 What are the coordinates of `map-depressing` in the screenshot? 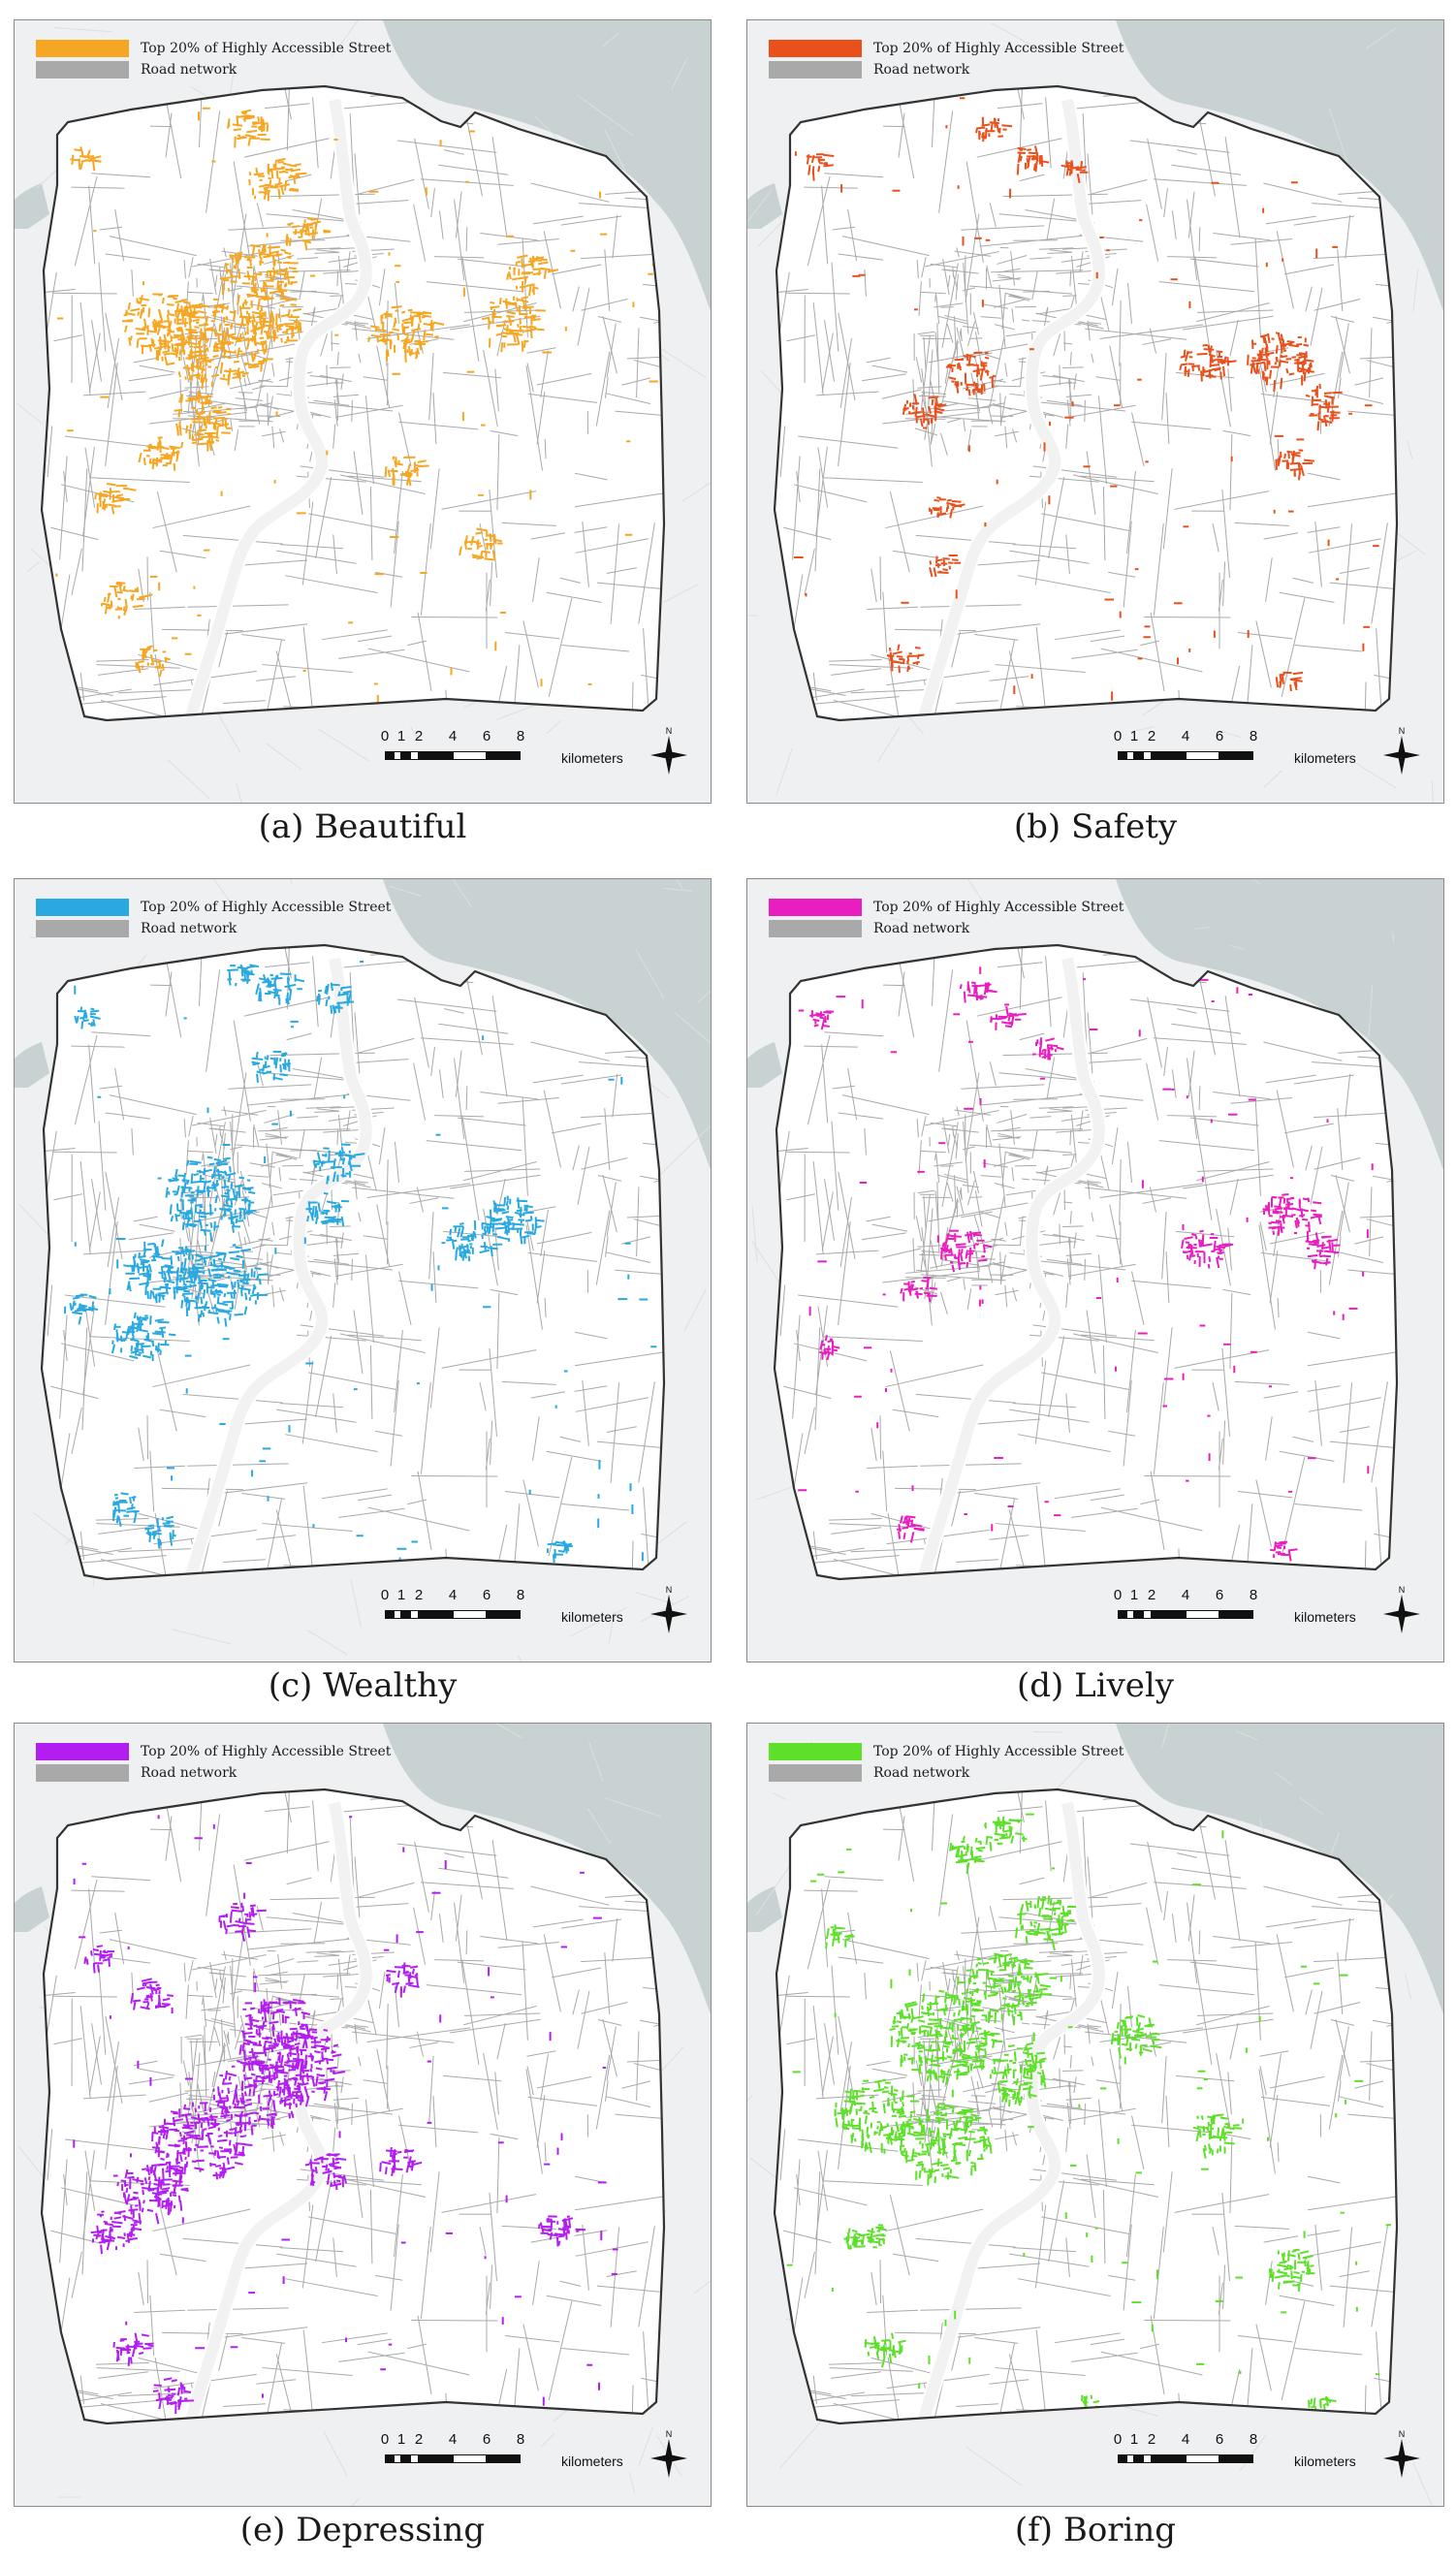 It's located at (363, 2115).